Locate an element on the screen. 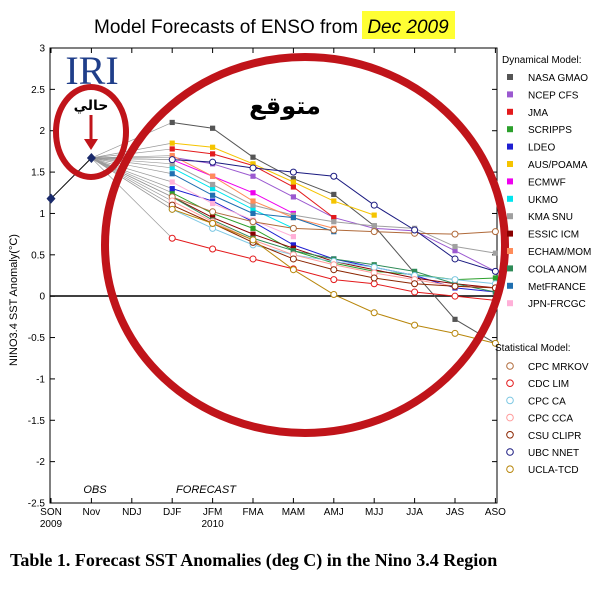  current-highlight-circle is located at coordinates (91, 132).